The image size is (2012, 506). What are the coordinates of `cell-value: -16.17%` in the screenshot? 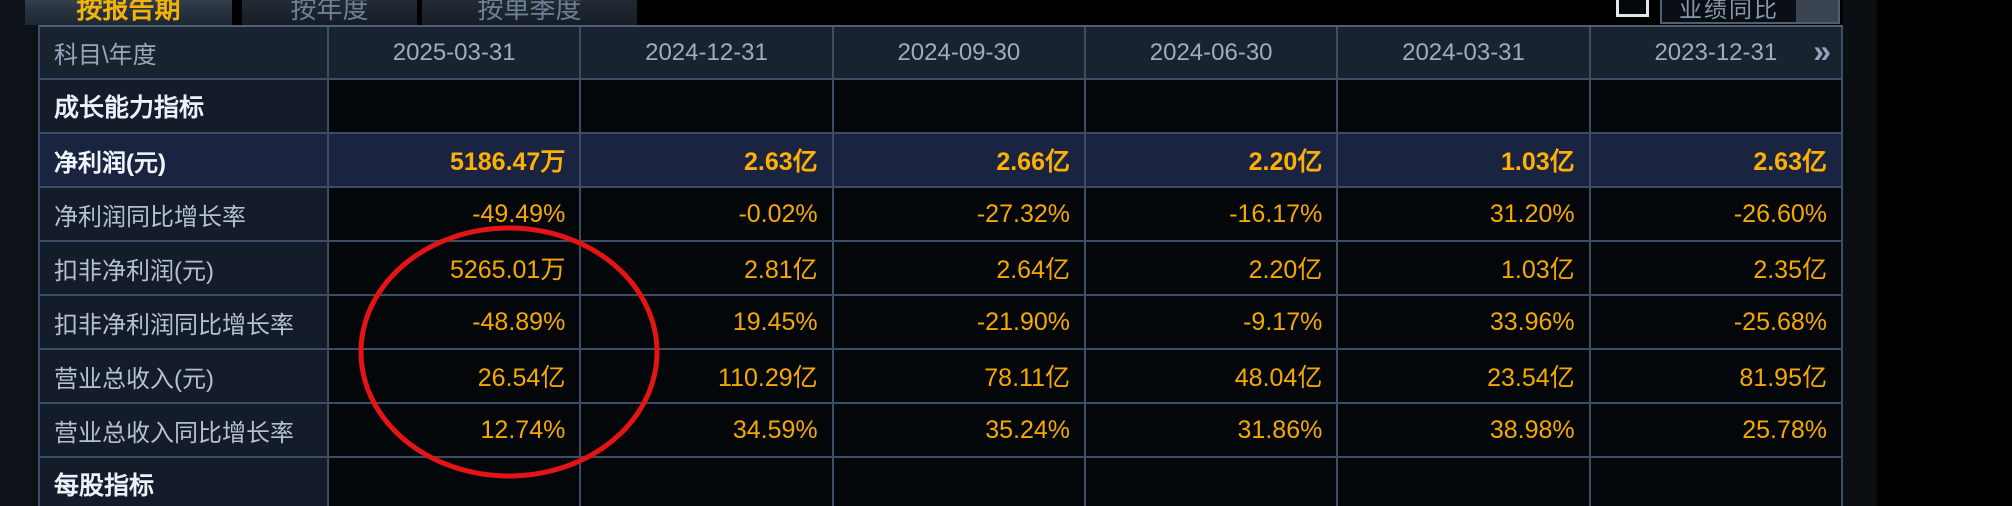 It's located at (1212, 215).